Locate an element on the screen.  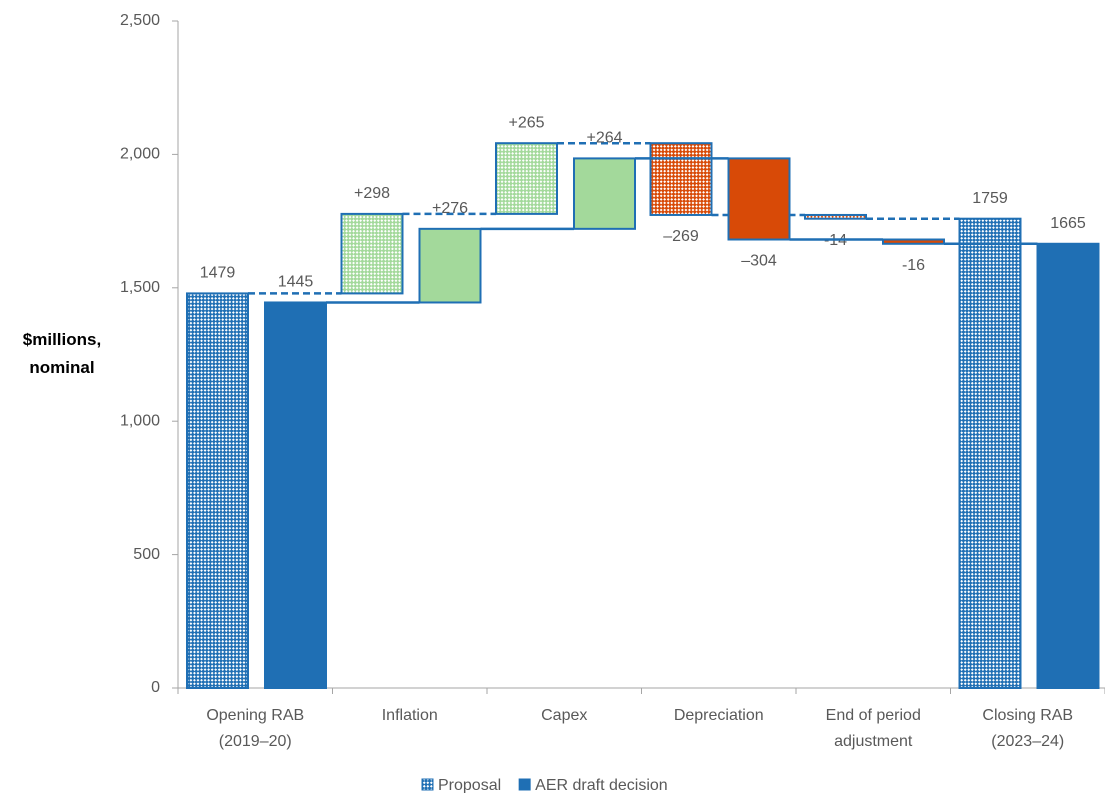
data-label: -16 is located at coordinates (913, 265).